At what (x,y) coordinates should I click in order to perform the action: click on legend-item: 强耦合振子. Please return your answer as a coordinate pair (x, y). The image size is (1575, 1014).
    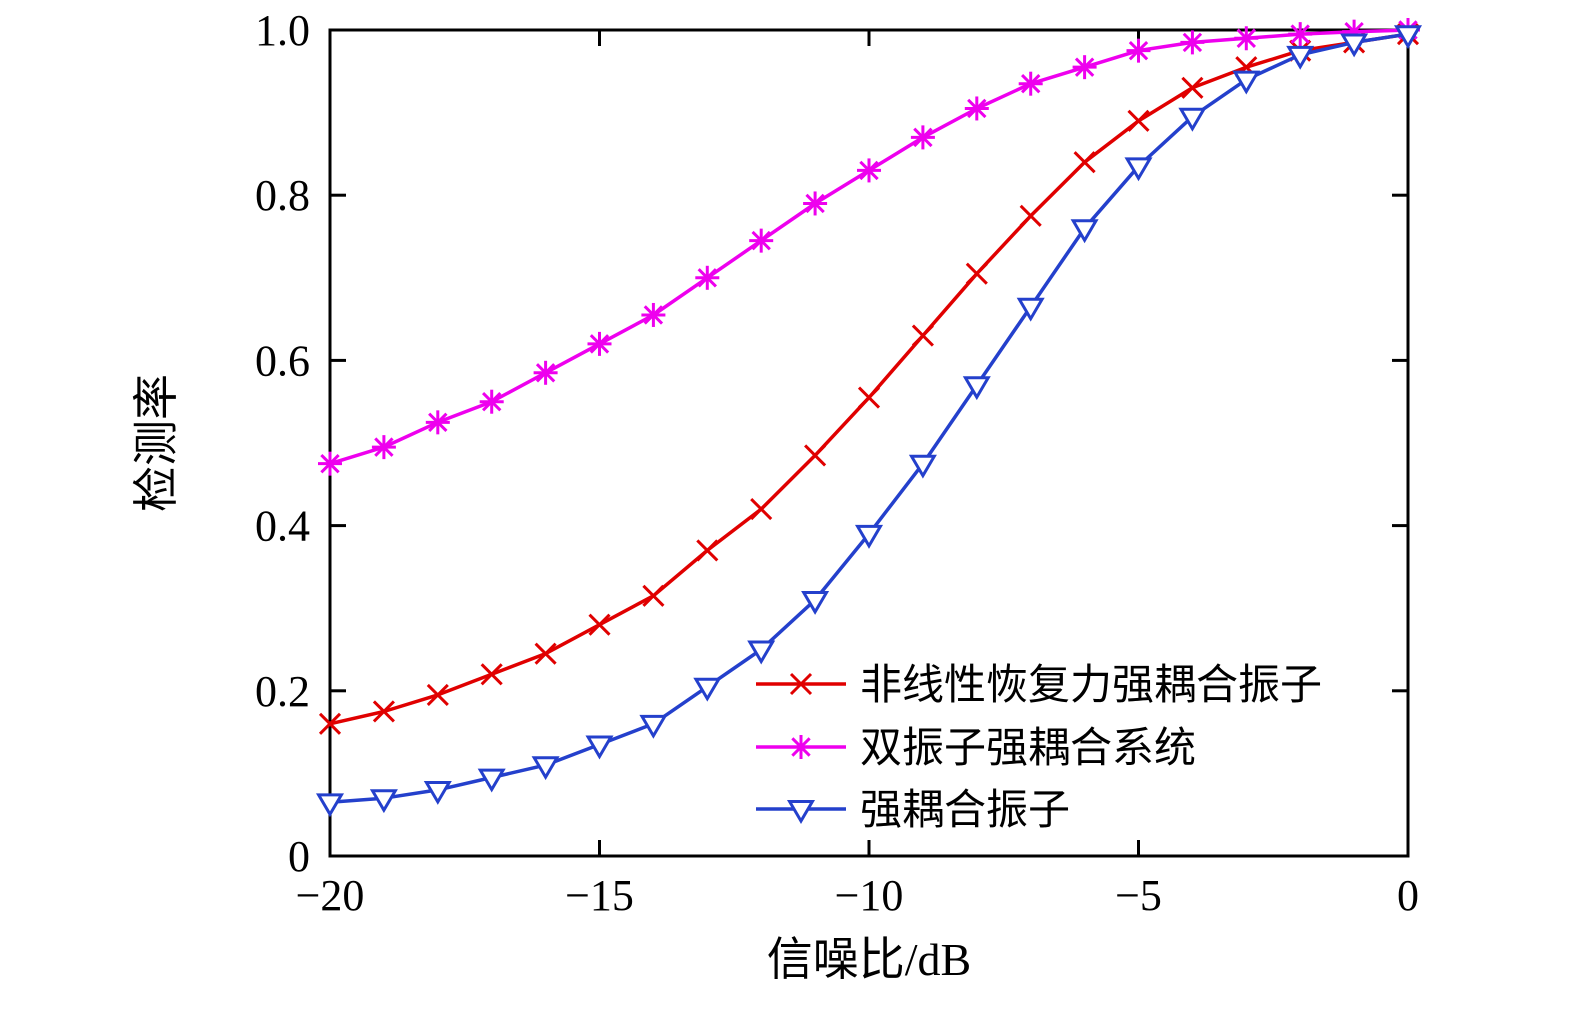
    Looking at the image, I should click on (913, 811).